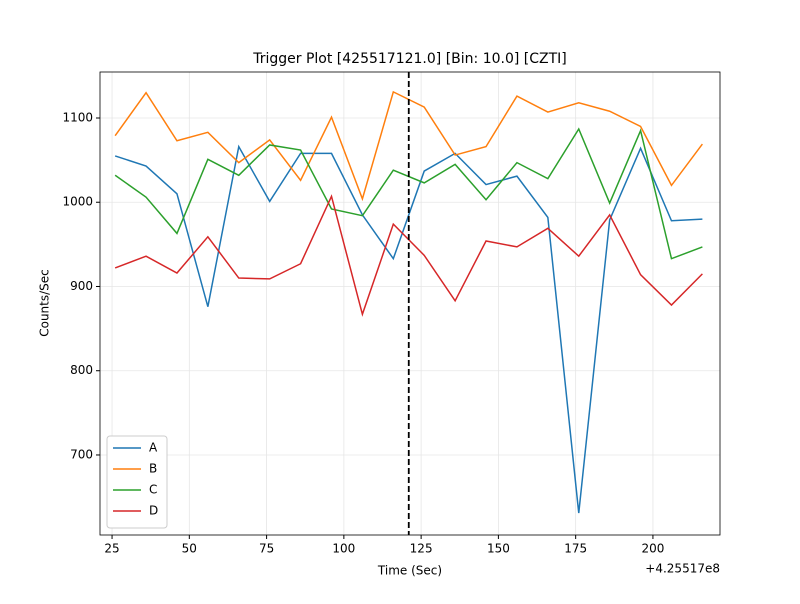  What do you see at coordinates (153, 448) in the screenshot?
I see `legend-label: A` at bounding box center [153, 448].